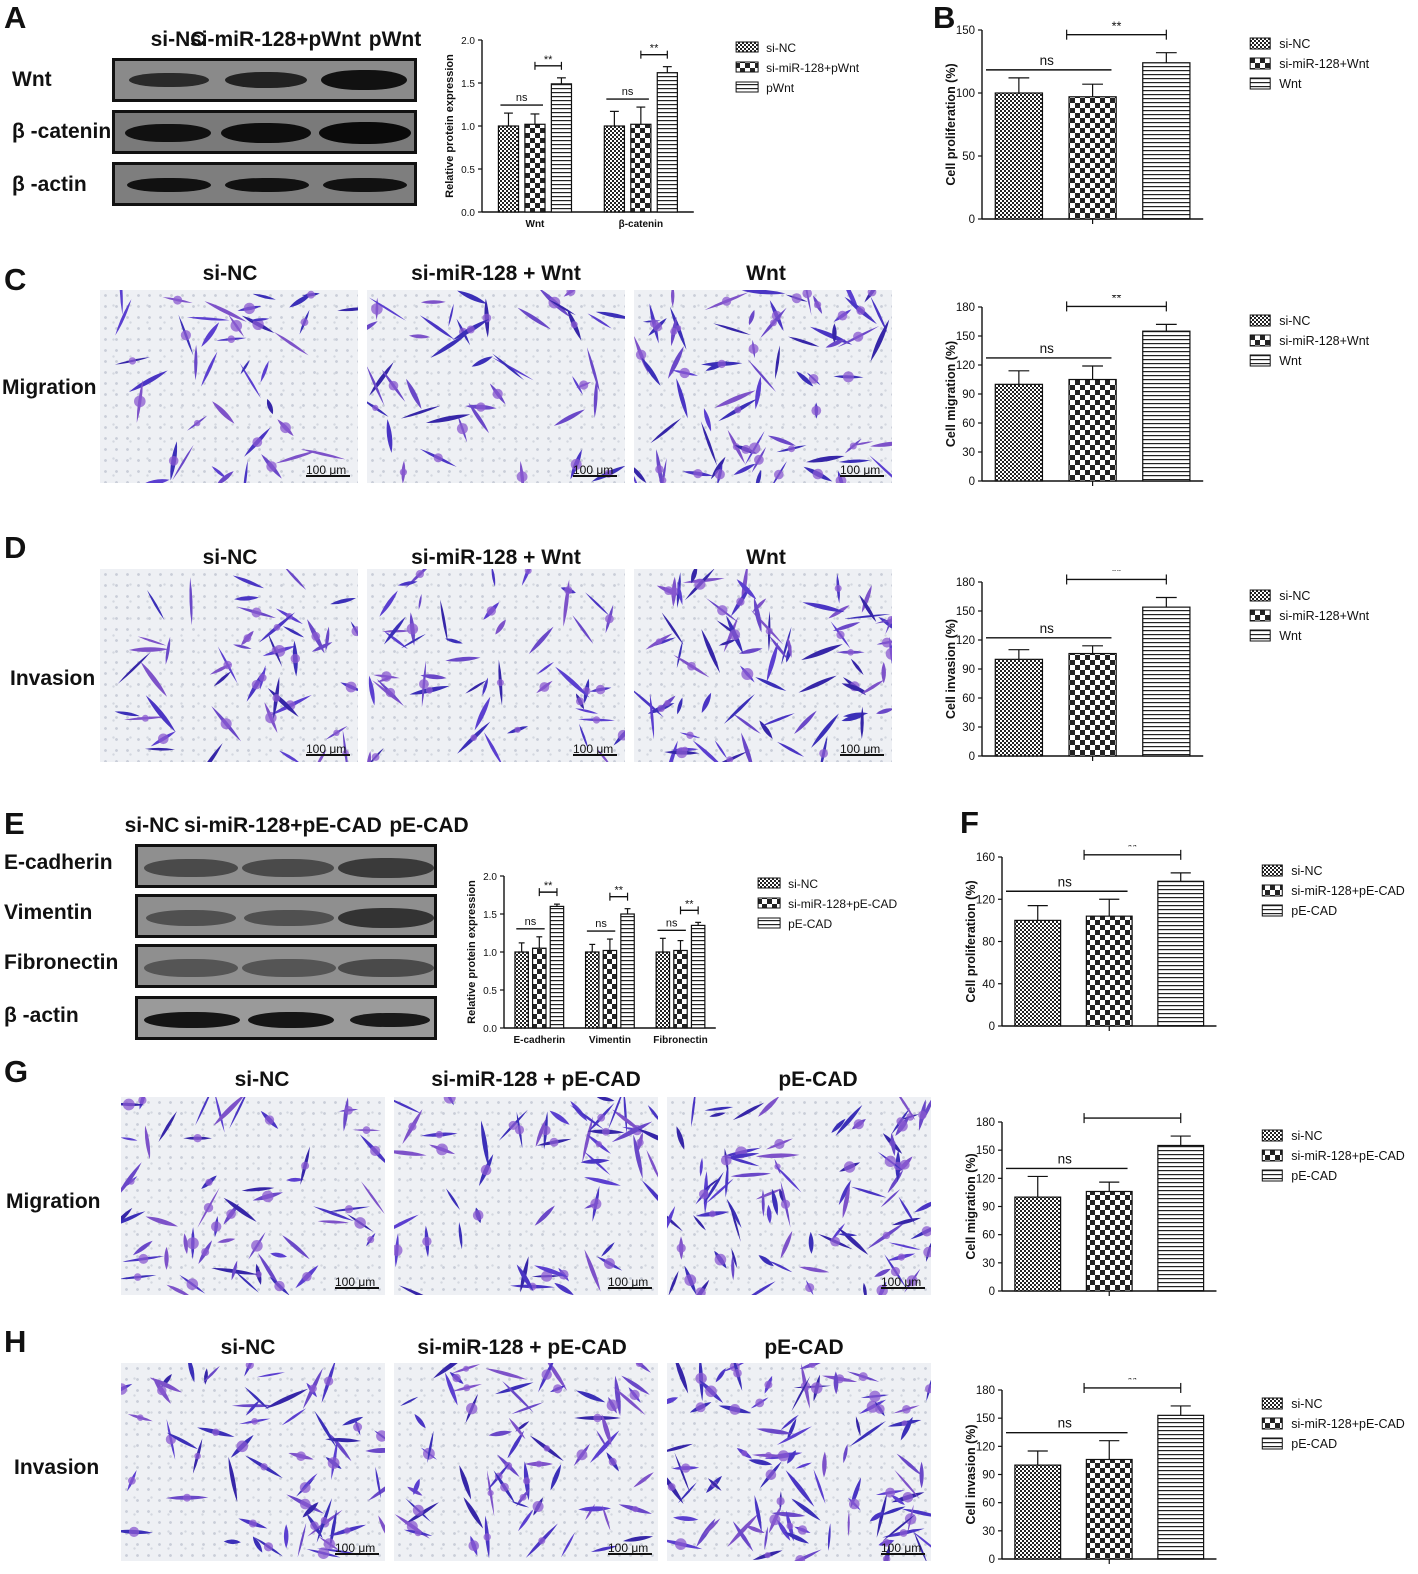  Describe the element at coordinates (496, 273) in the screenshot. I see `column-header: si-miR-128 + Wnt` at that location.